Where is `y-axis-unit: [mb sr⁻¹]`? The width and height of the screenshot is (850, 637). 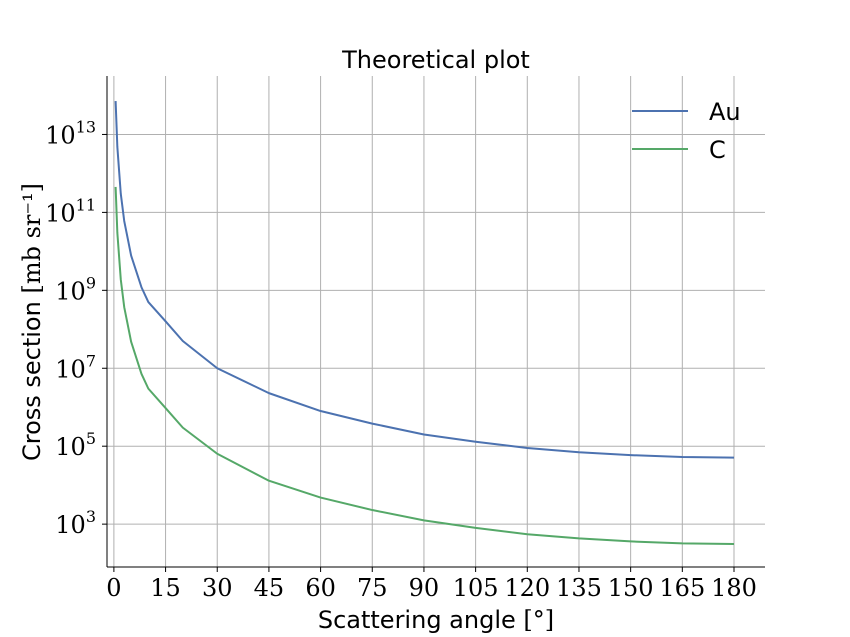
y-axis-unit: [mb sr⁻¹] is located at coordinates (32, 238).